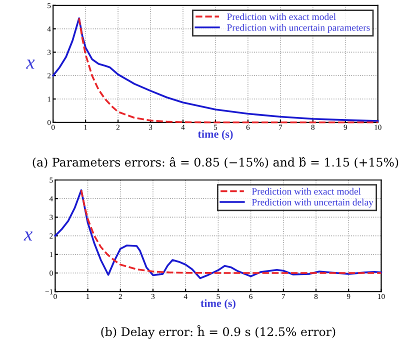 This screenshot has width=418, height=360. I want to click on text: (a) Parameters errors: â = 0.85 (−15%) and b̂ = 1.15 (+15%), so click(215, 162).